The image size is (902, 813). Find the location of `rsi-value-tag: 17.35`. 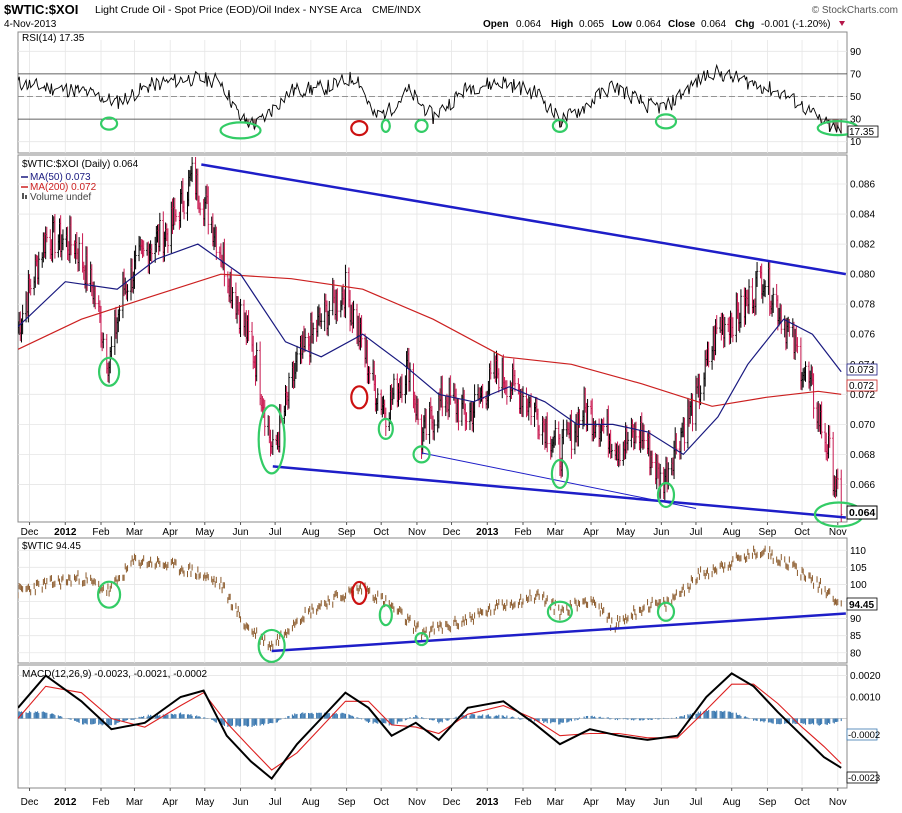

rsi-value-tag: 17.35 is located at coordinates (863, 131).